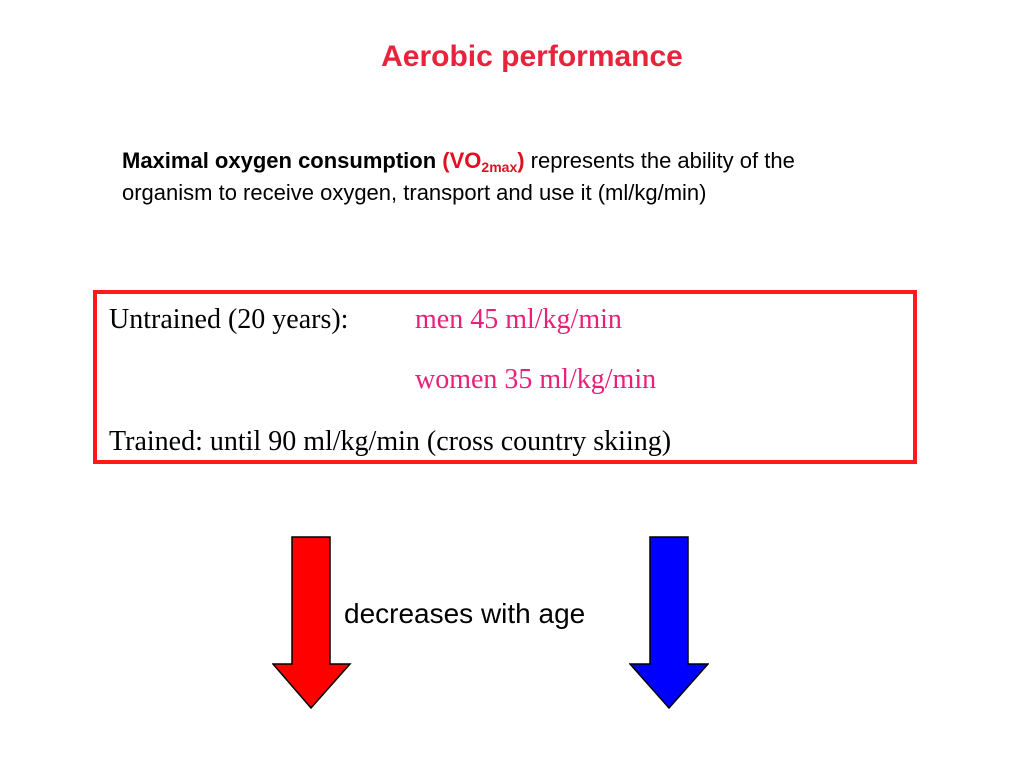 The height and width of the screenshot is (768, 1024). Describe the element at coordinates (518, 319) in the screenshot. I see `men-value: men 45 ml/kg/min` at that location.